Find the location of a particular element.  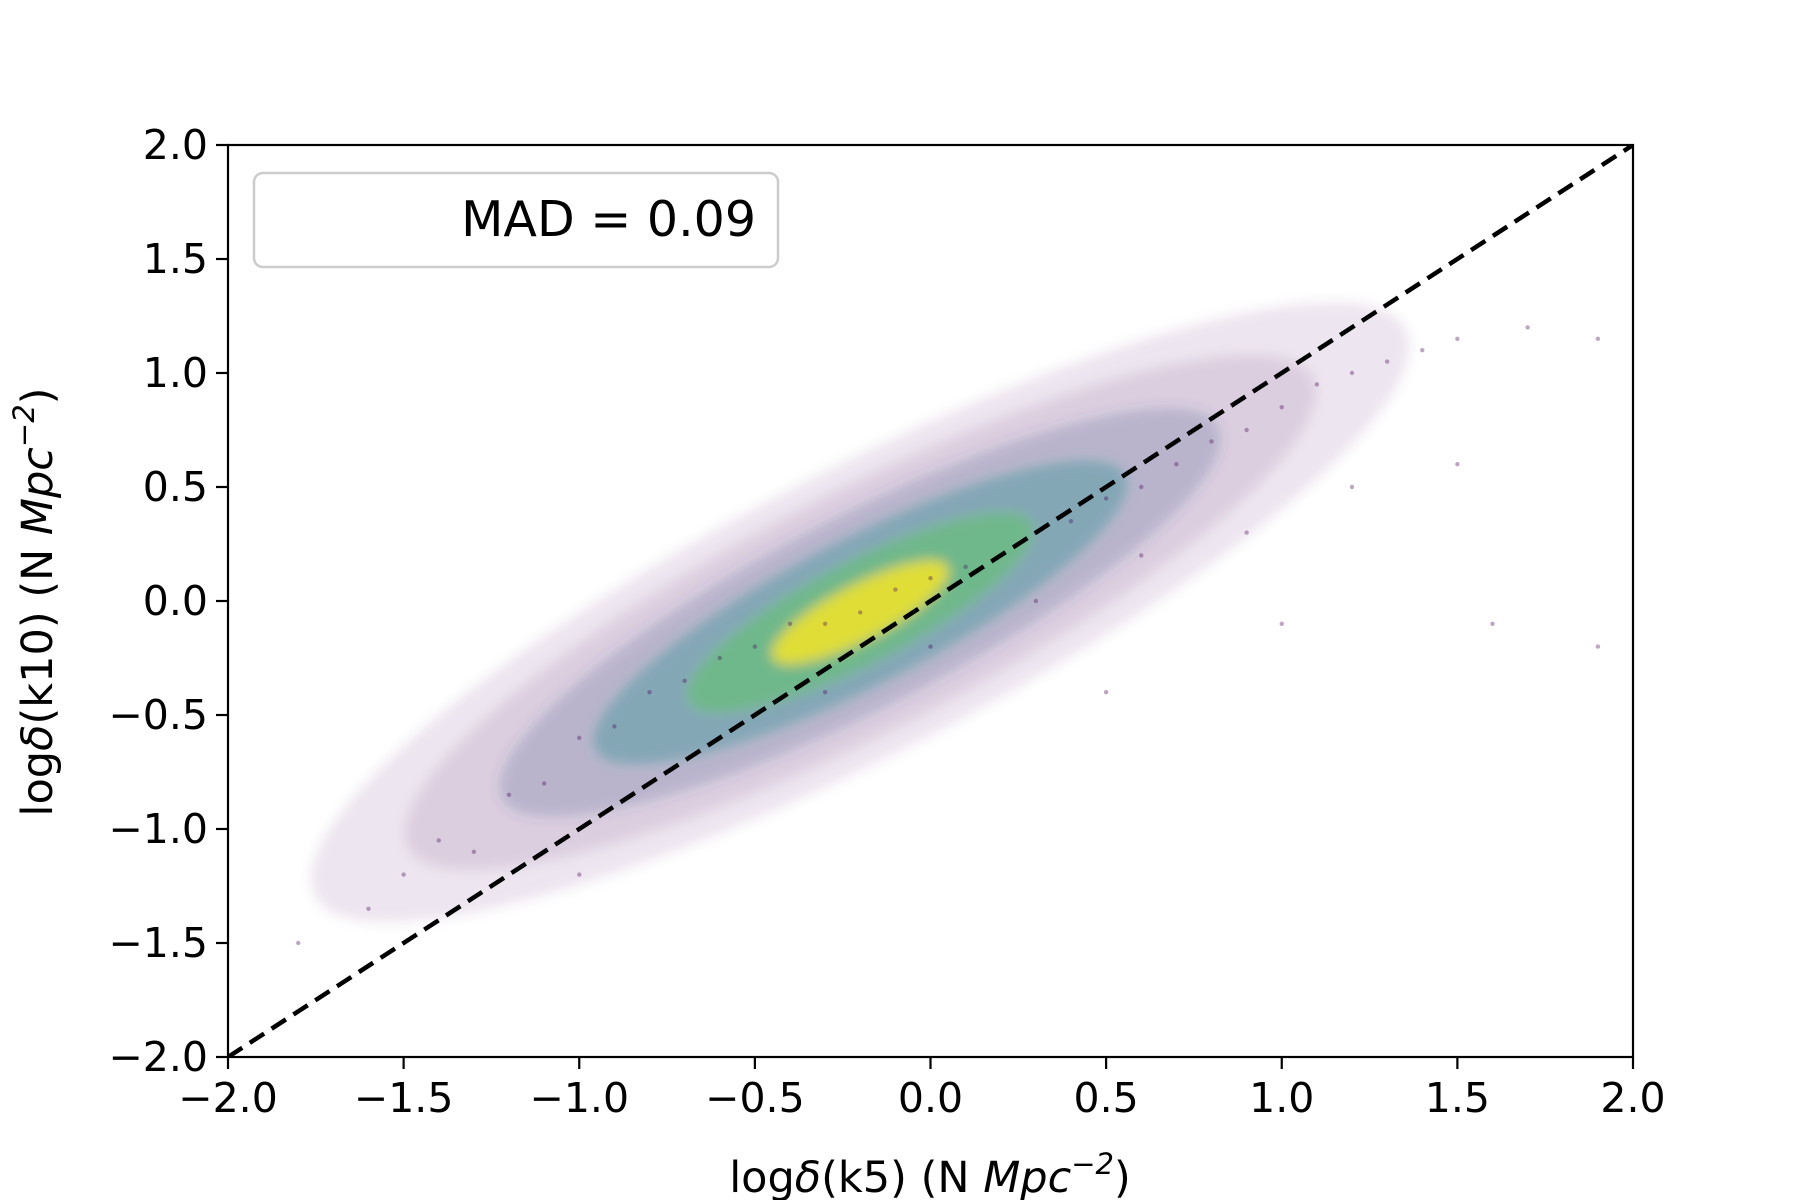

x-tick-label-6: 1.0 is located at coordinates (1281, 1098).